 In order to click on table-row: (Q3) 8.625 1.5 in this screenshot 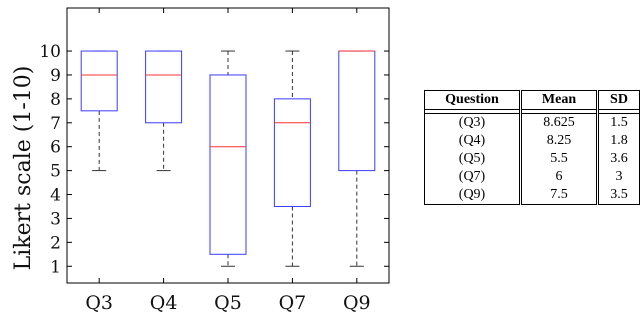, I will do `click(532, 122)`.